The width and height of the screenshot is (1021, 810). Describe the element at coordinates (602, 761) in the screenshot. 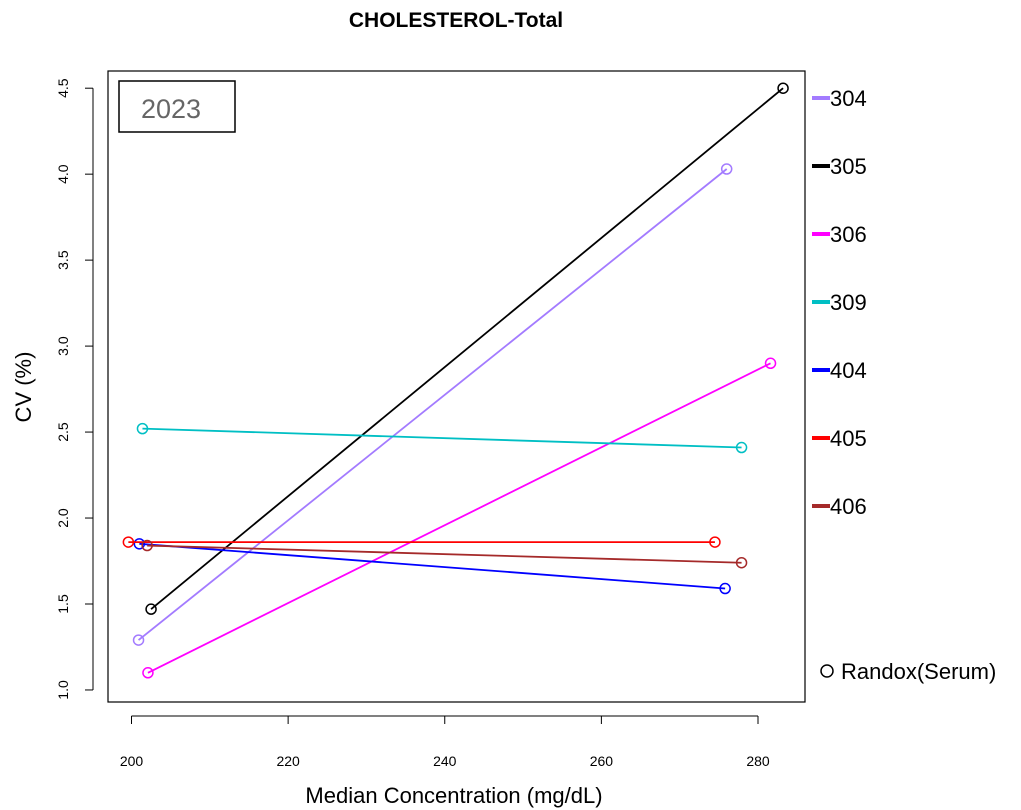

I see `x-tick-label: 260` at that location.